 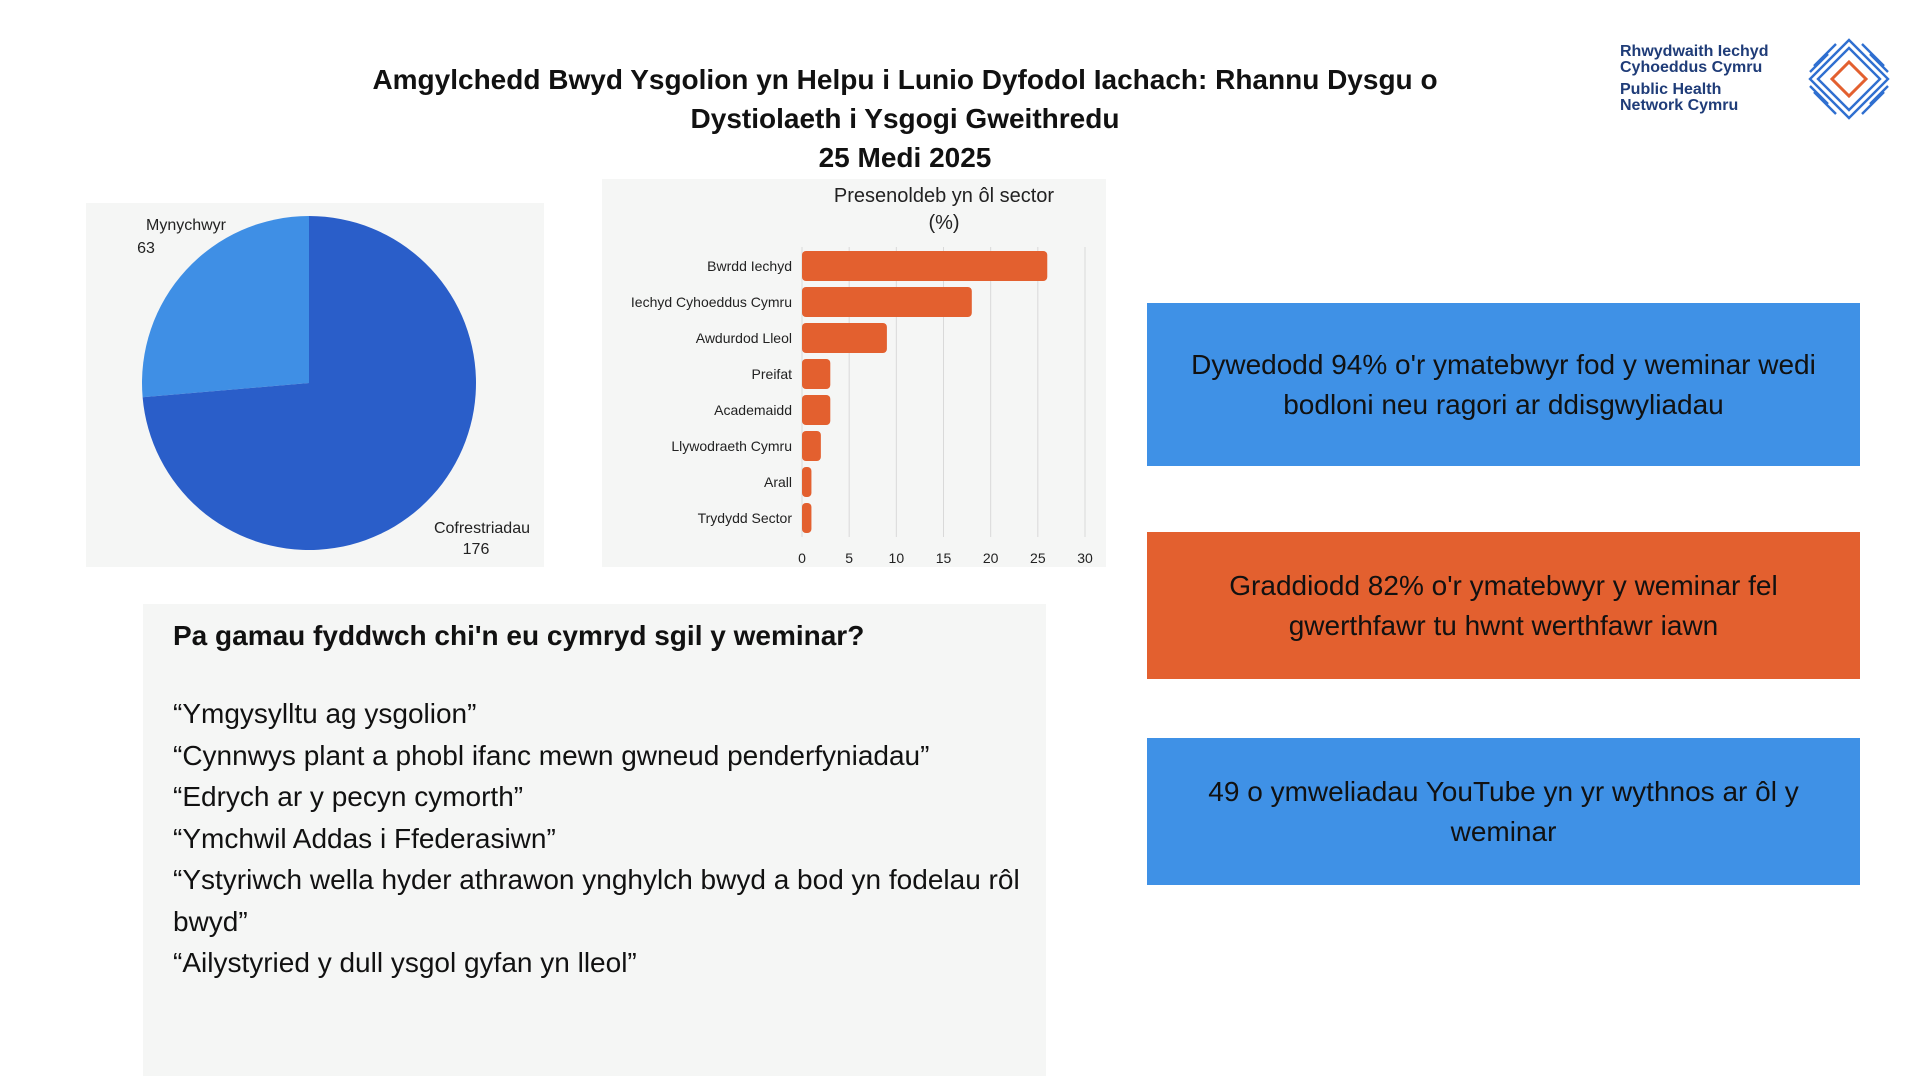 What do you see at coordinates (1694, 51) in the screenshot?
I see `logo-line-1: Rhwydwaith Iechyd` at bounding box center [1694, 51].